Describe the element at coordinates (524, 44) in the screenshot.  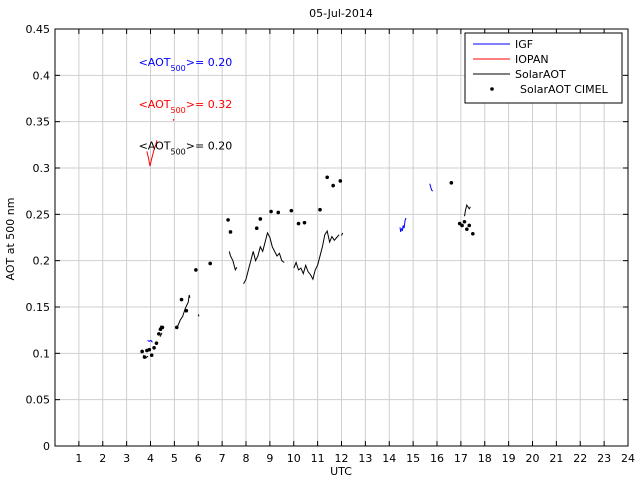
I see `legend-label-igf: IGF` at that location.